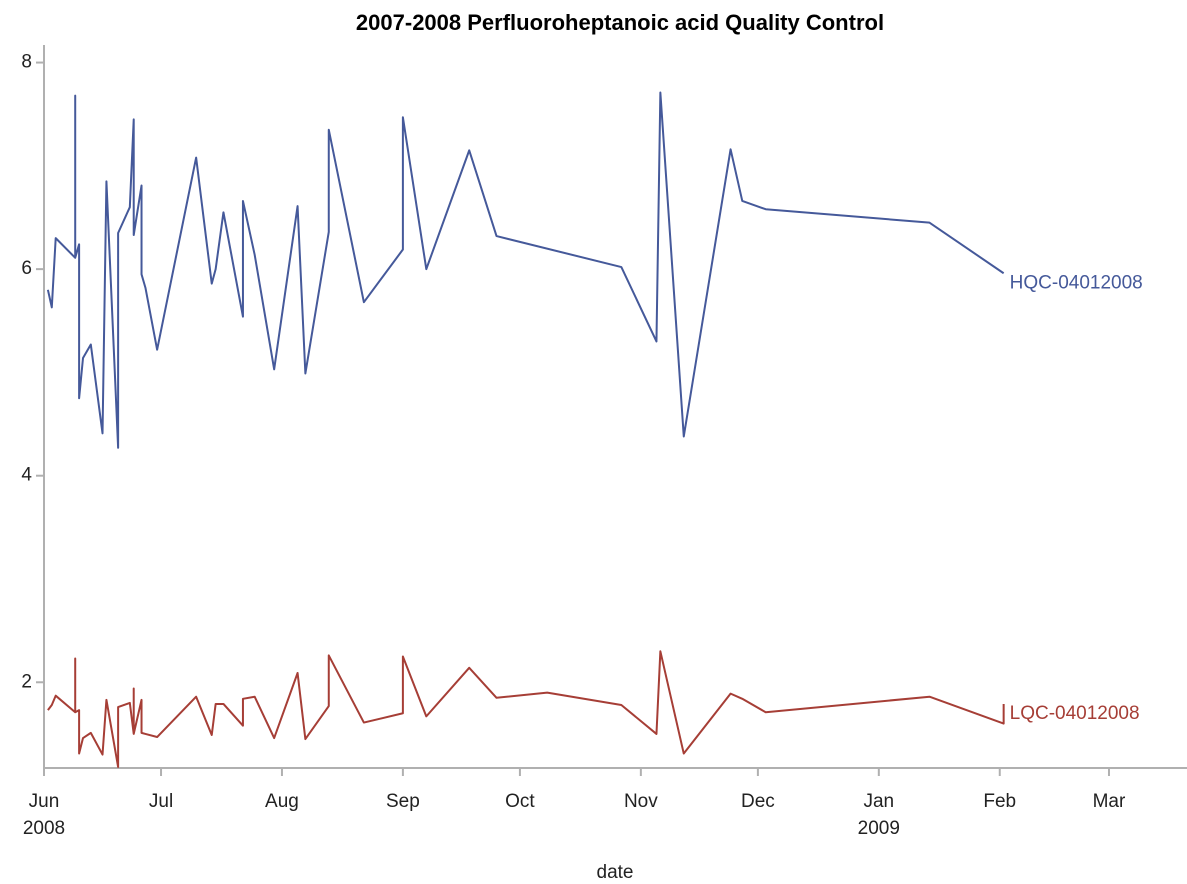  Describe the element at coordinates (26, 62) in the screenshot. I see `y-tick-label: 8` at that location.